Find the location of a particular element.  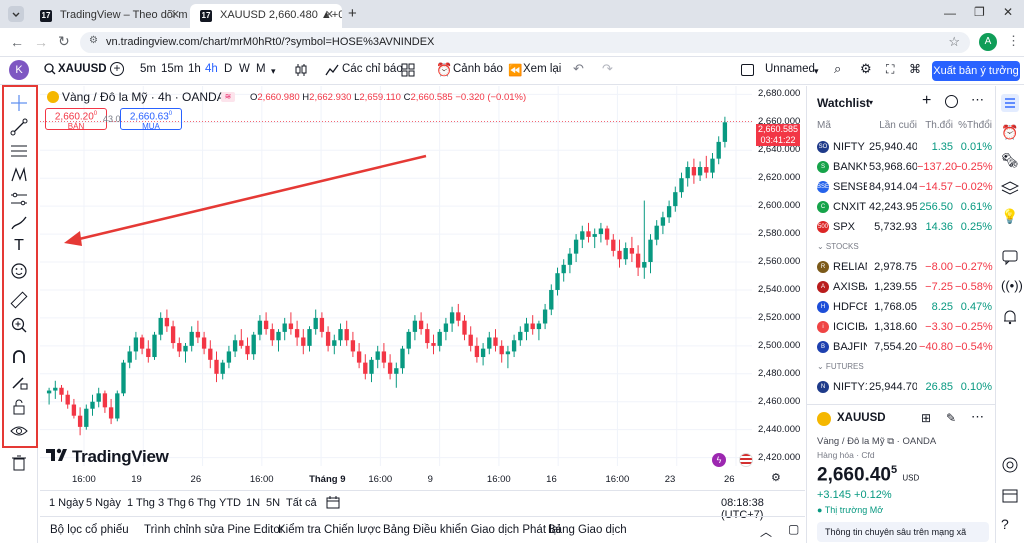

watchlist-title: Watchlist is located at coordinates (843, 103).